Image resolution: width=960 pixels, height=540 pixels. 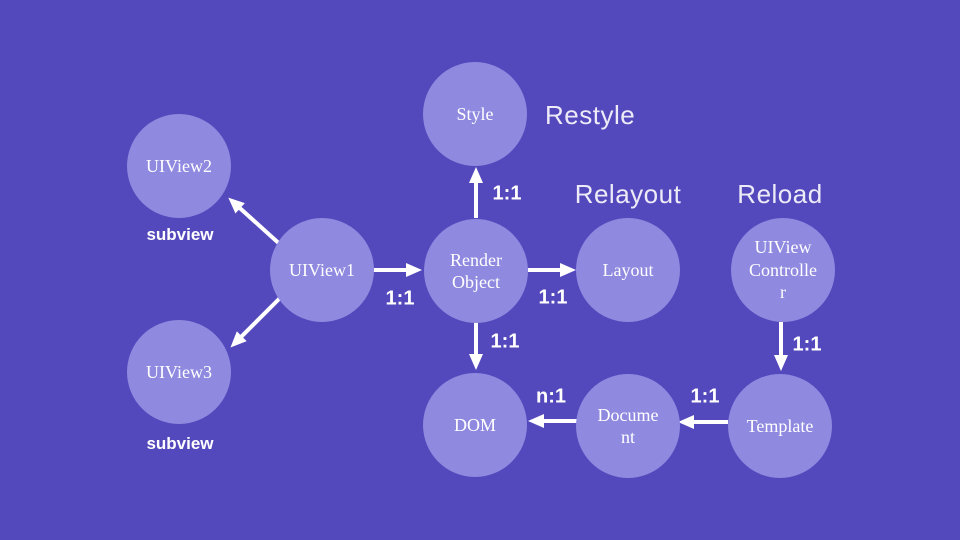 I want to click on node-dom: DOM, so click(x=475, y=425).